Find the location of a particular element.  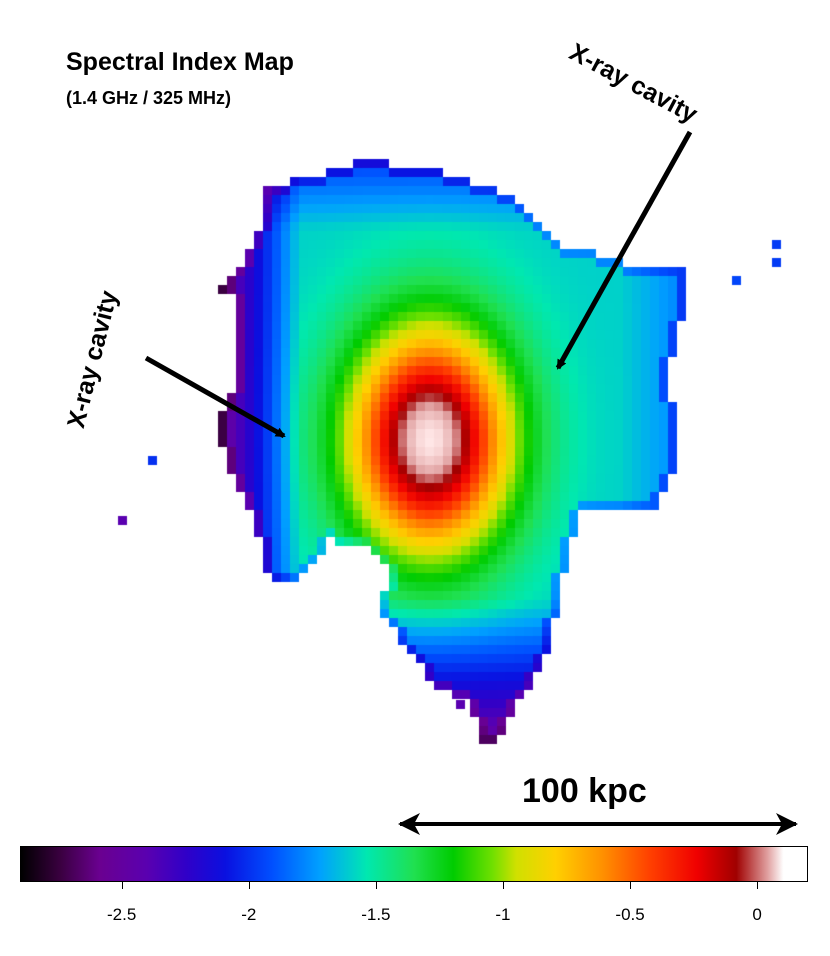

cavity-arrow-right is located at coordinates (624, 250).